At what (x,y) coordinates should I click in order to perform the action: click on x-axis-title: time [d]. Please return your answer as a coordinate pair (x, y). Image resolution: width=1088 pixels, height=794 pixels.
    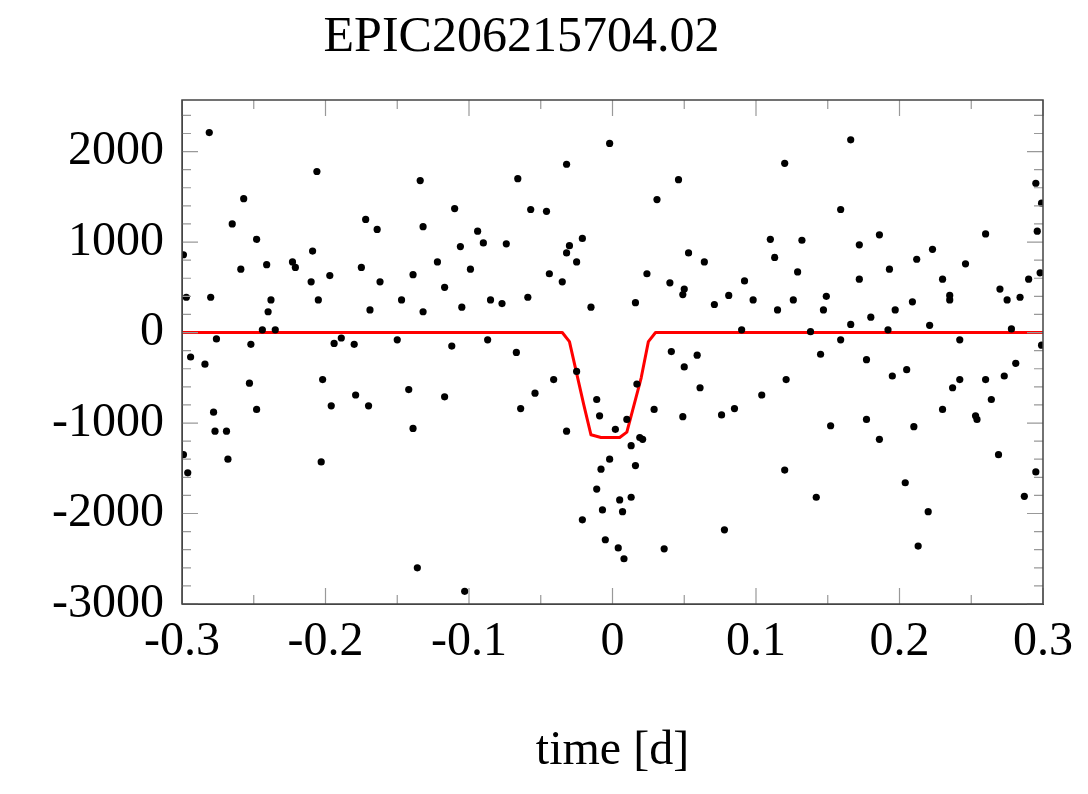
    Looking at the image, I should click on (612, 747).